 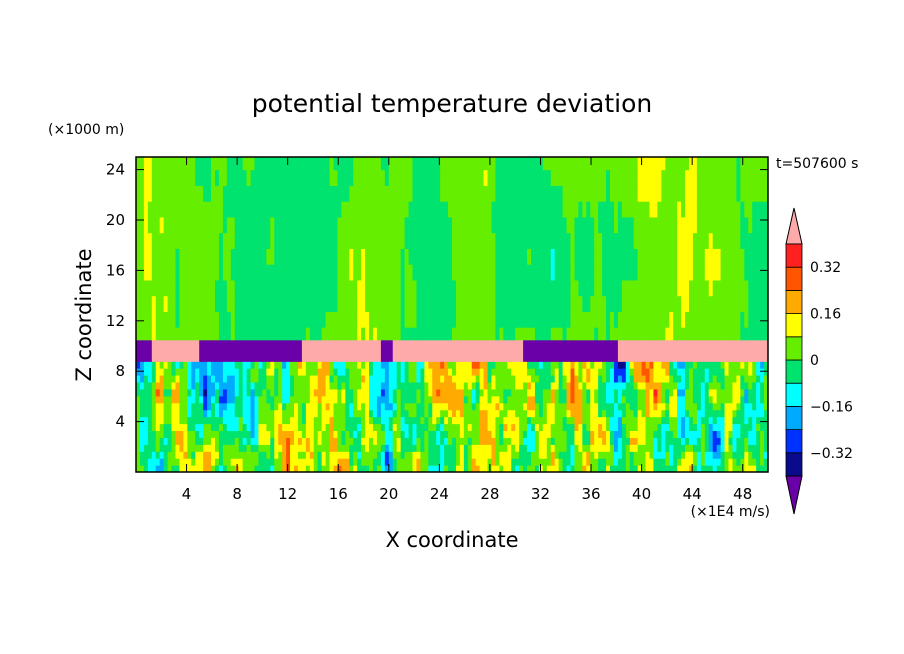 I want to click on x-tick-label: 24, so click(x=439, y=494).